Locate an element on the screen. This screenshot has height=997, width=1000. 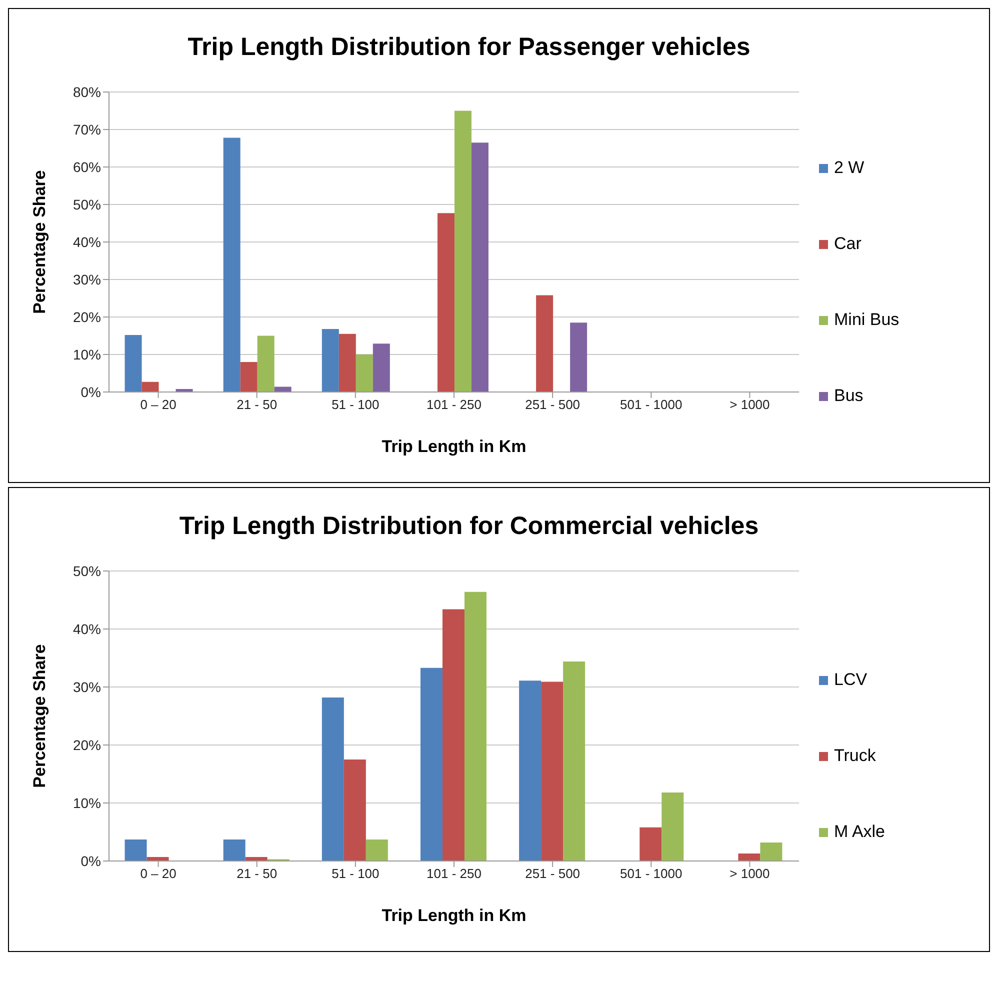
legend-label: Car is located at coordinates (848, 244).